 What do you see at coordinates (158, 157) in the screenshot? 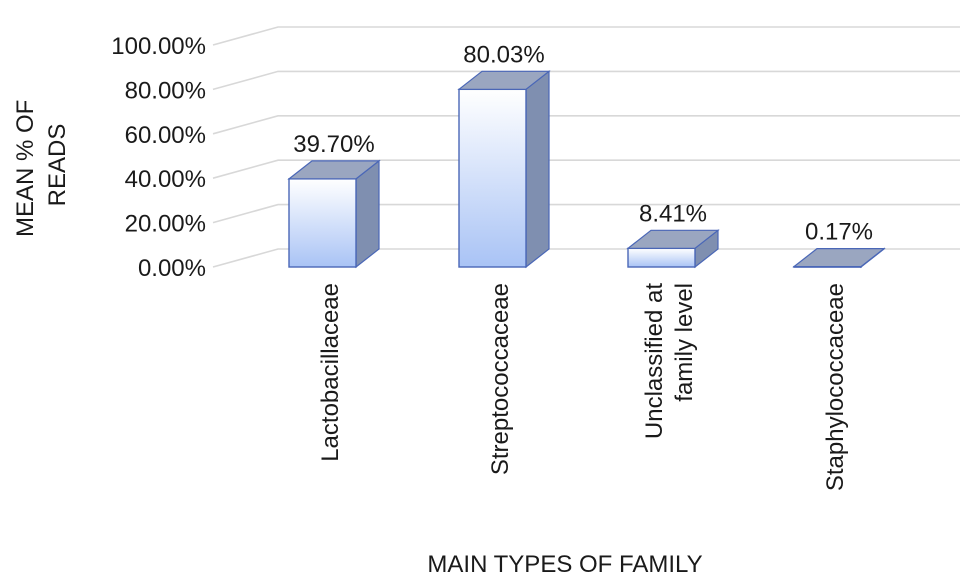
I see `y-axis-ticks: 0.00% 20.00% 40.00% 60.00% 80.00% 100.00%` at bounding box center [158, 157].